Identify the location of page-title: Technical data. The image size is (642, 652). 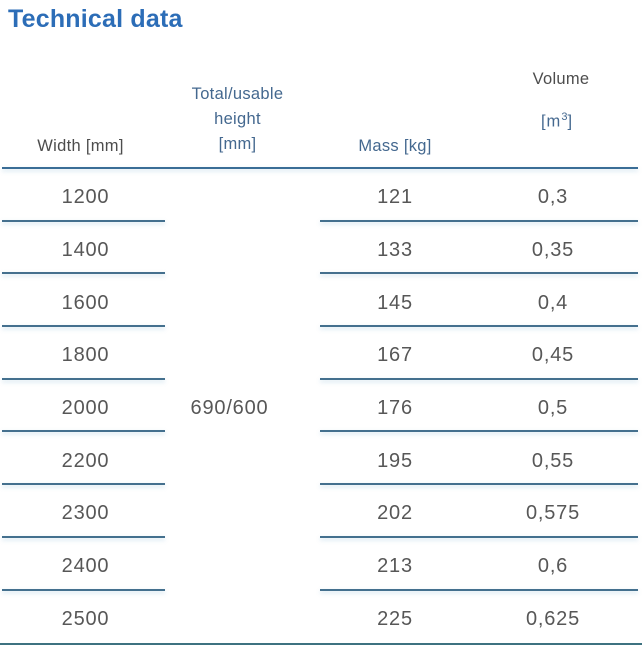
(95, 19).